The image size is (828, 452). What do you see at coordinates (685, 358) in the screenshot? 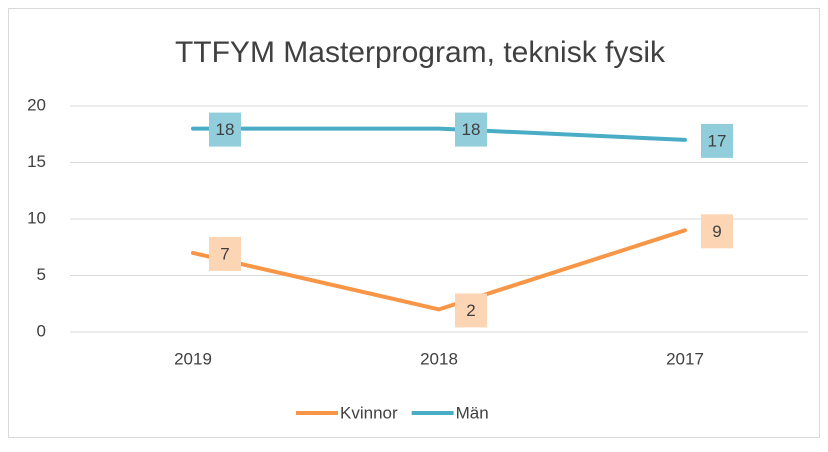
I see `x-tick-label: 2017` at bounding box center [685, 358].